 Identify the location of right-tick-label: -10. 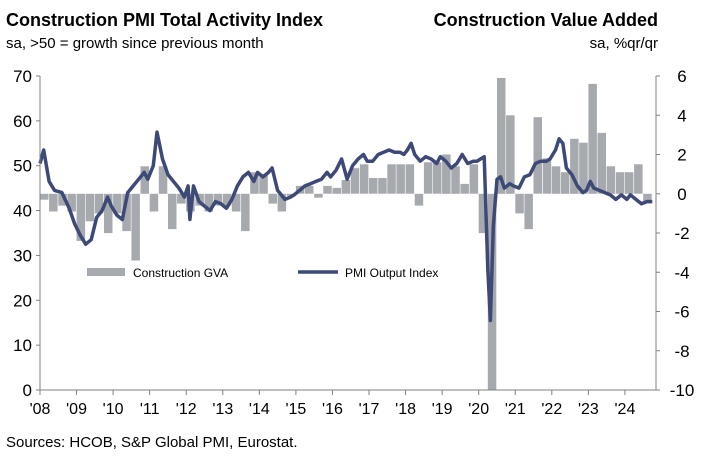
(682, 390).